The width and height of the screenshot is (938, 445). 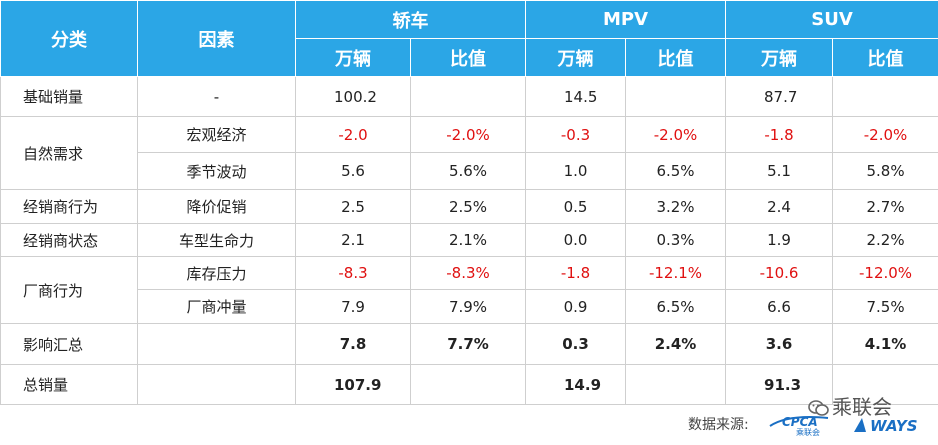 What do you see at coordinates (353, 273) in the screenshot?
I see `cell-sedan-units: -8.3` at bounding box center [353, 273].